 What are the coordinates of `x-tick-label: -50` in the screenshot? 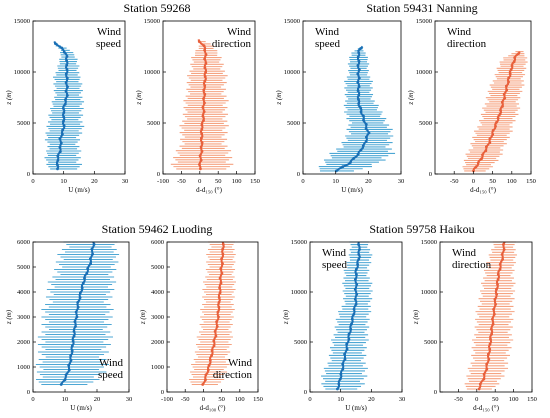 It's located at (181, 181).